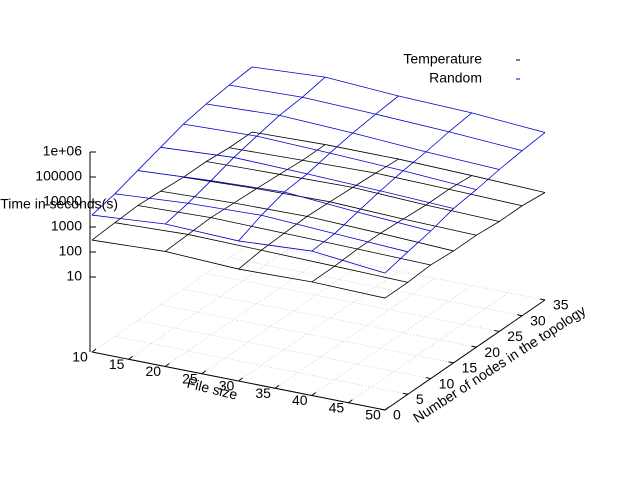  Describe the element at coordinates (420, 399) in the screenshot. I see `y-tick-label: 5` at that location.